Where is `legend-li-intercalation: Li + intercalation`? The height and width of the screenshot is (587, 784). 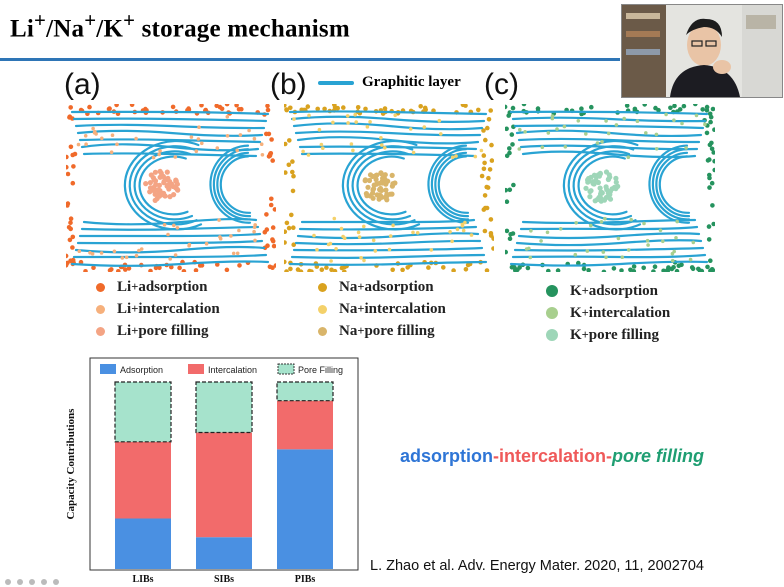 legend-li-intercalation: Li + intercalation is located at coordinates (158, 309).